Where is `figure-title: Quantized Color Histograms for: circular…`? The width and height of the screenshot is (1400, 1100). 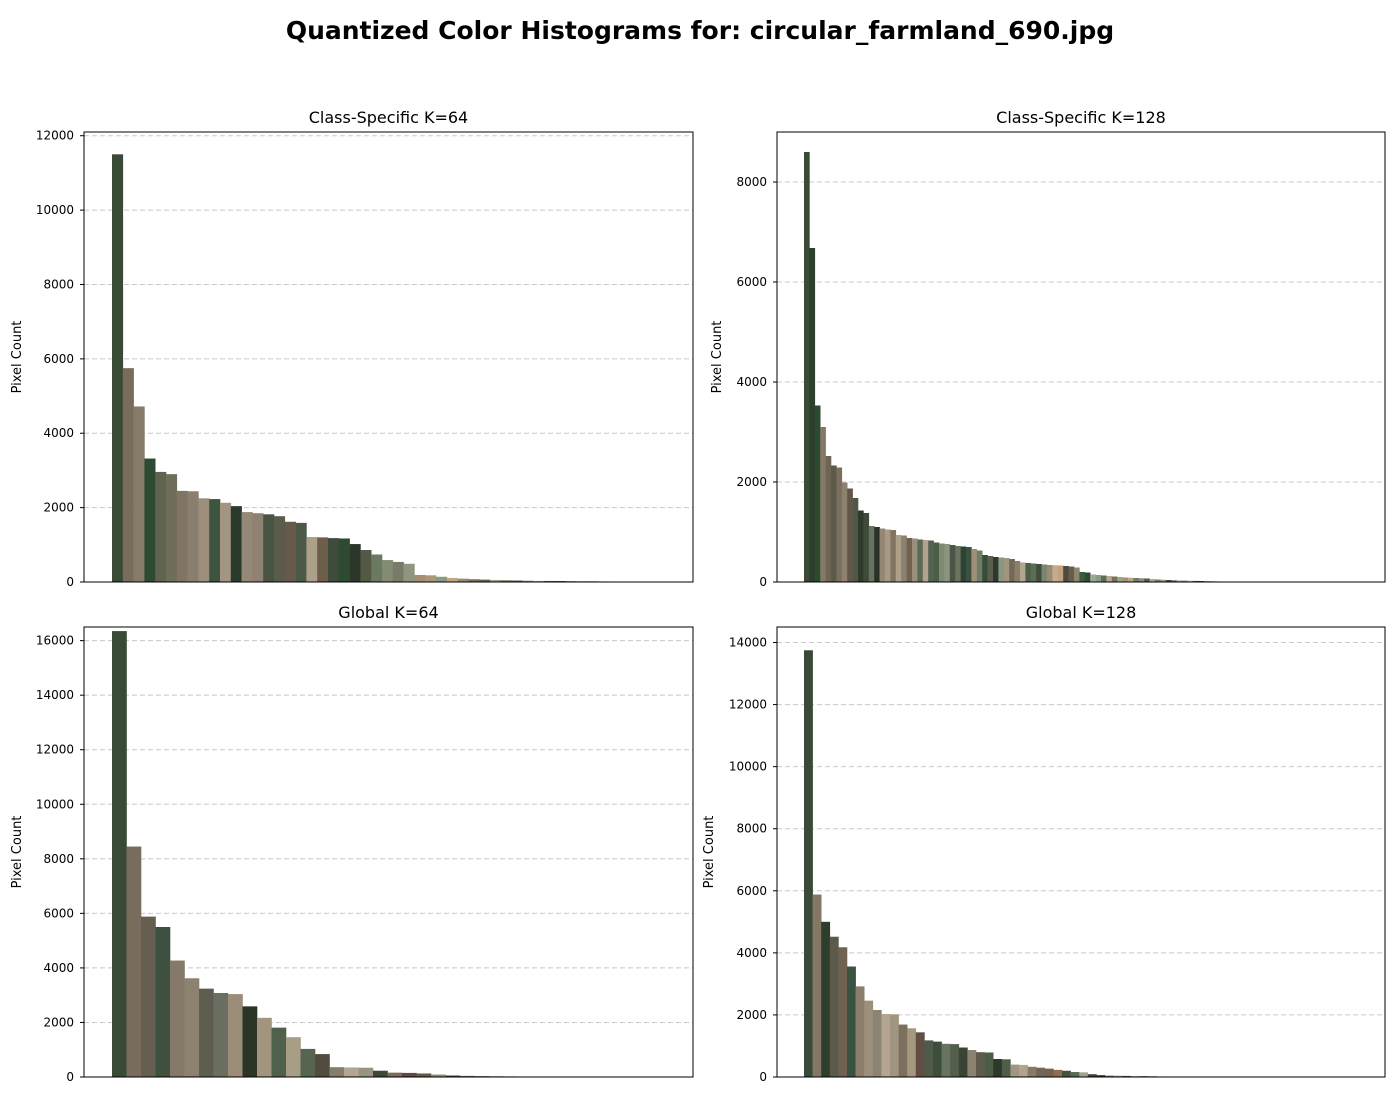
figure-title: Quantized Color Histograms for: circular… is located at coordinates (700, 30).